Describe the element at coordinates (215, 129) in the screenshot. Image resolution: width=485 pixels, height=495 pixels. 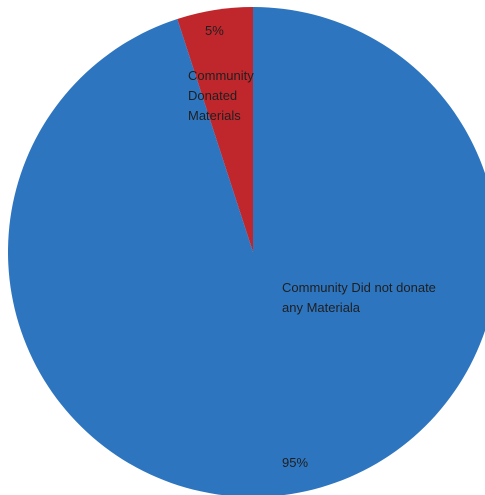
I see `pie-slice-donated` at that location.